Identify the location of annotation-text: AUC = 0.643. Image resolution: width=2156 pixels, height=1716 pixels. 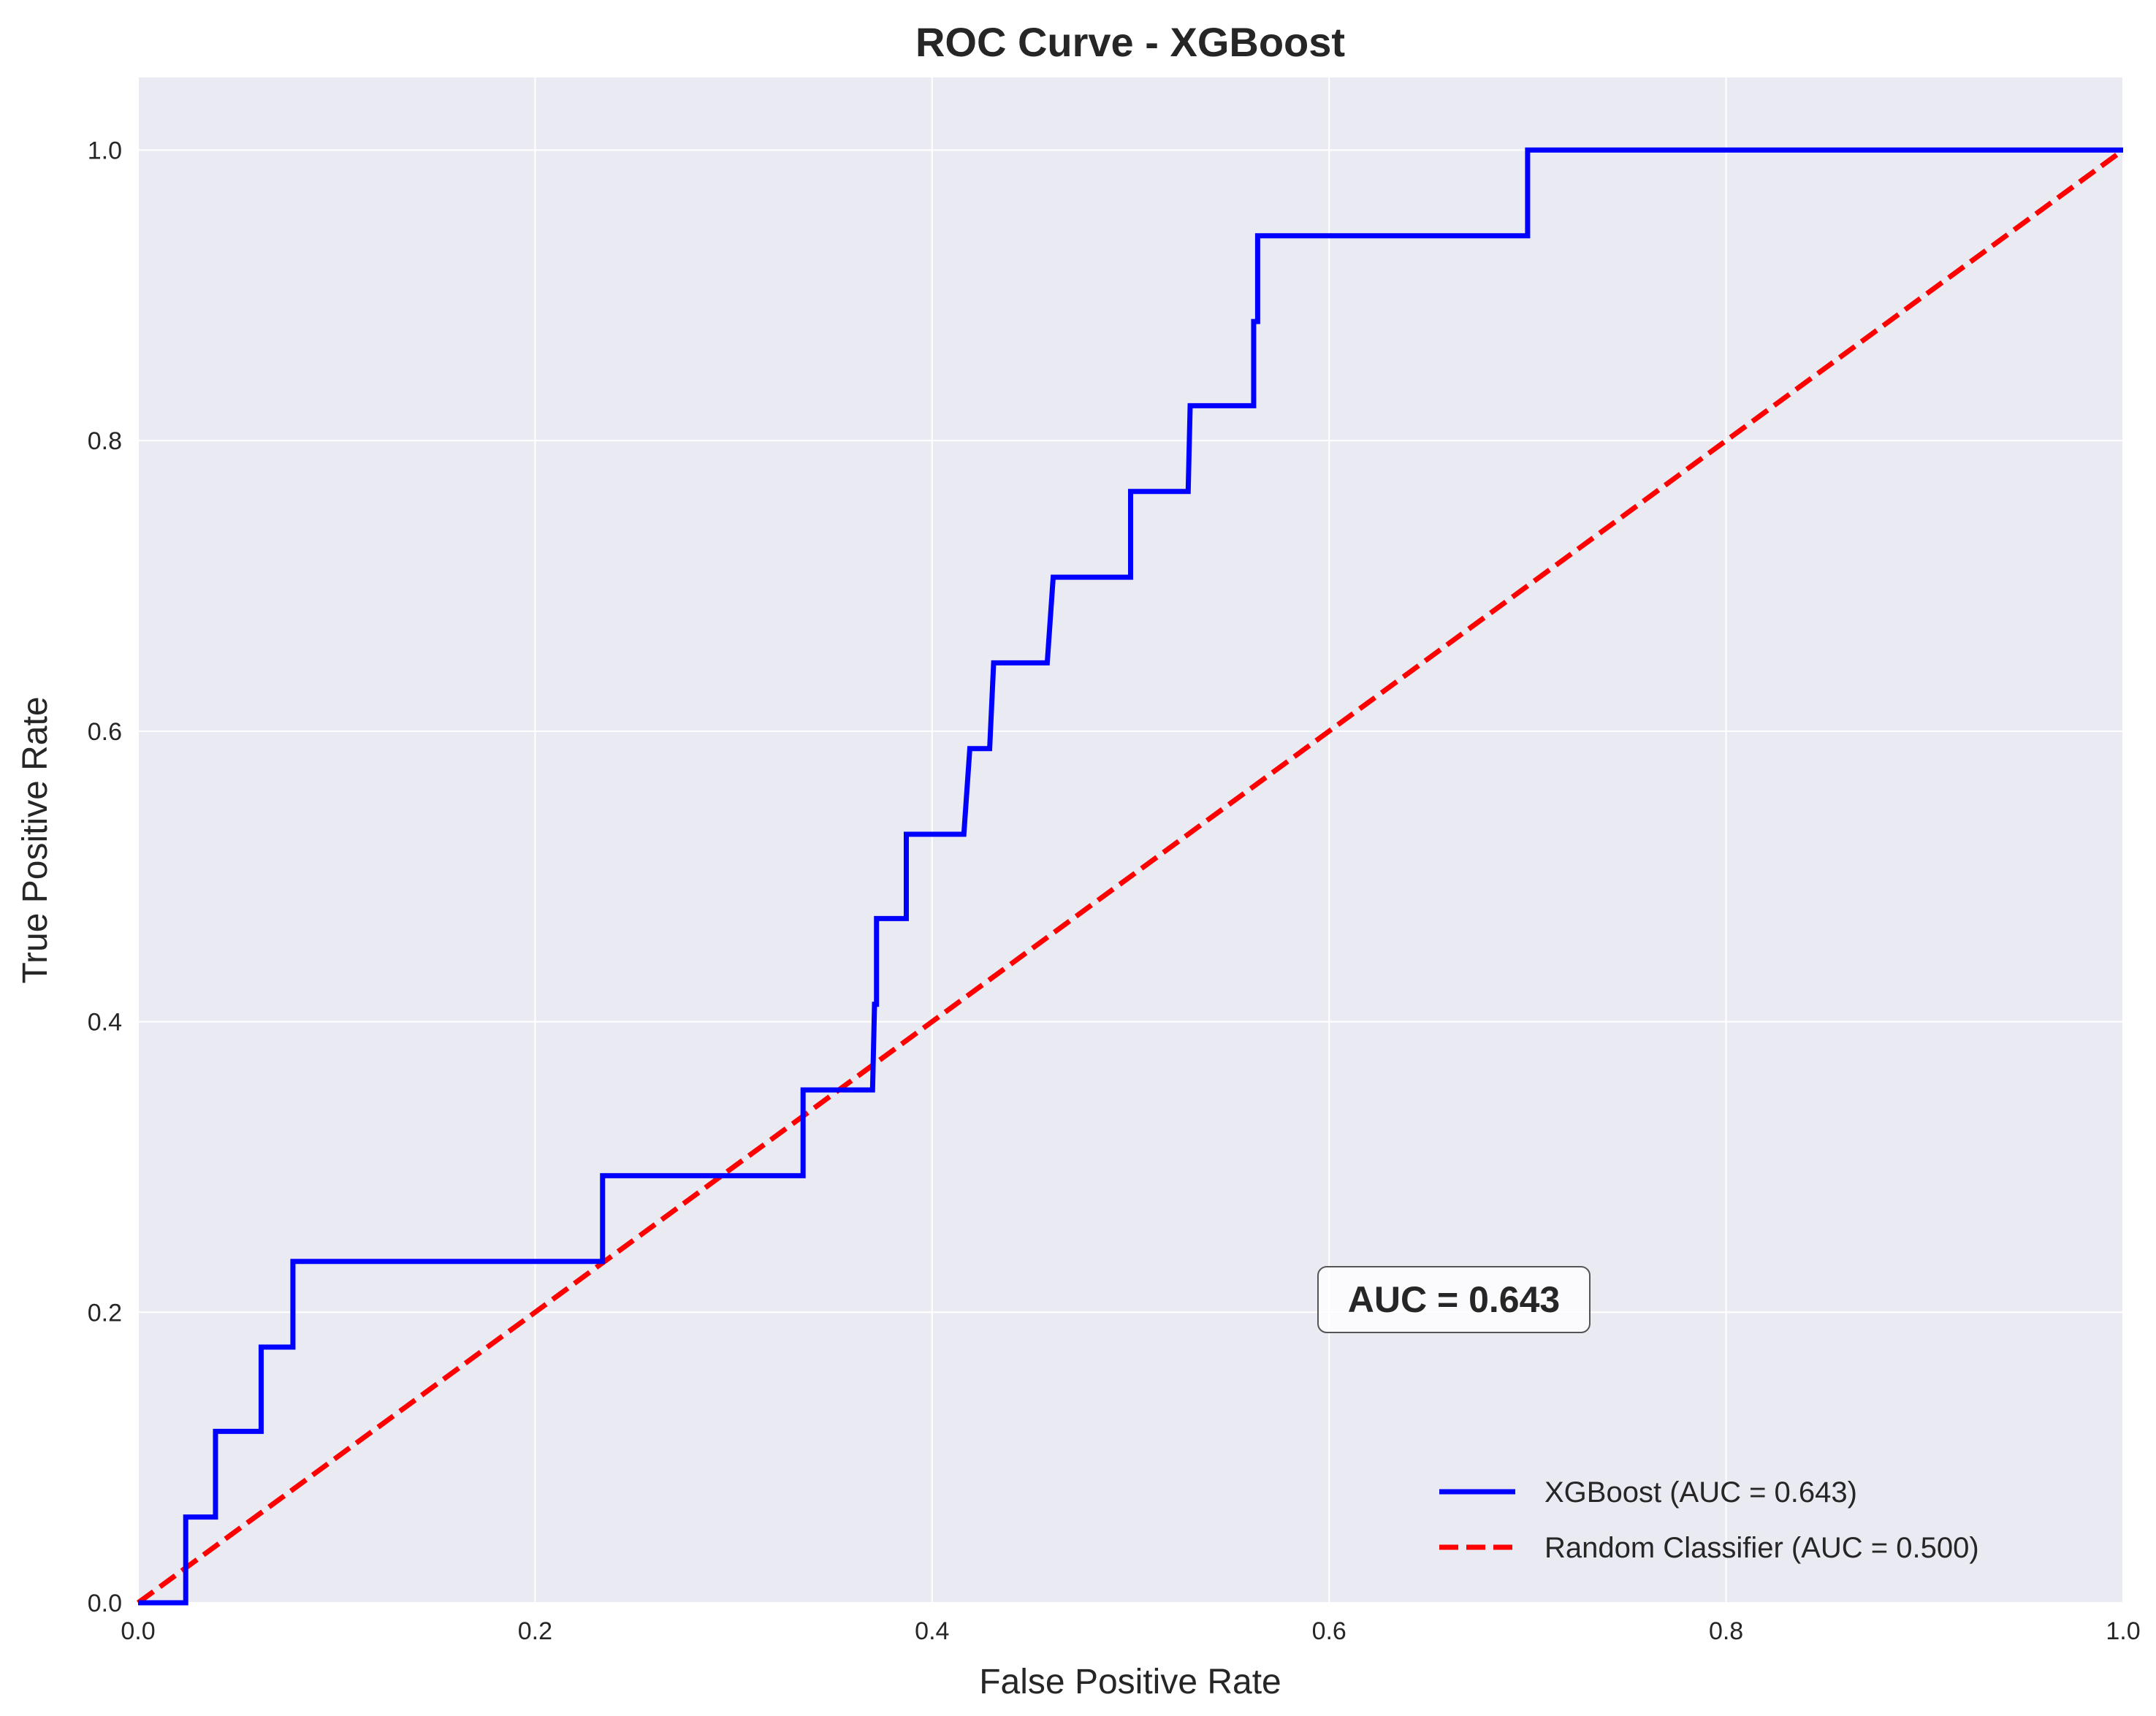
(1454, 1299).